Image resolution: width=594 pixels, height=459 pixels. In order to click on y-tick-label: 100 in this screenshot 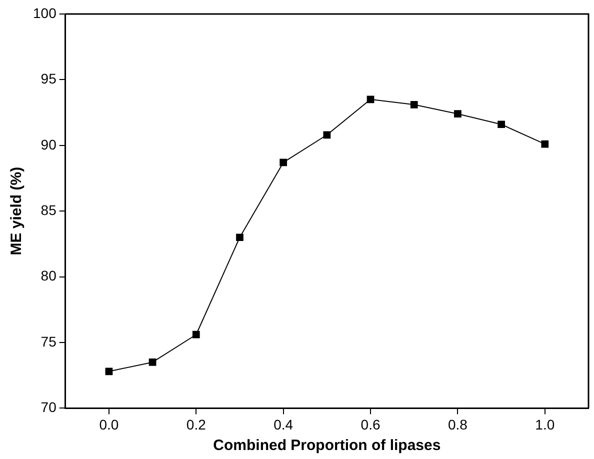, I will do `click(45, 12)`.